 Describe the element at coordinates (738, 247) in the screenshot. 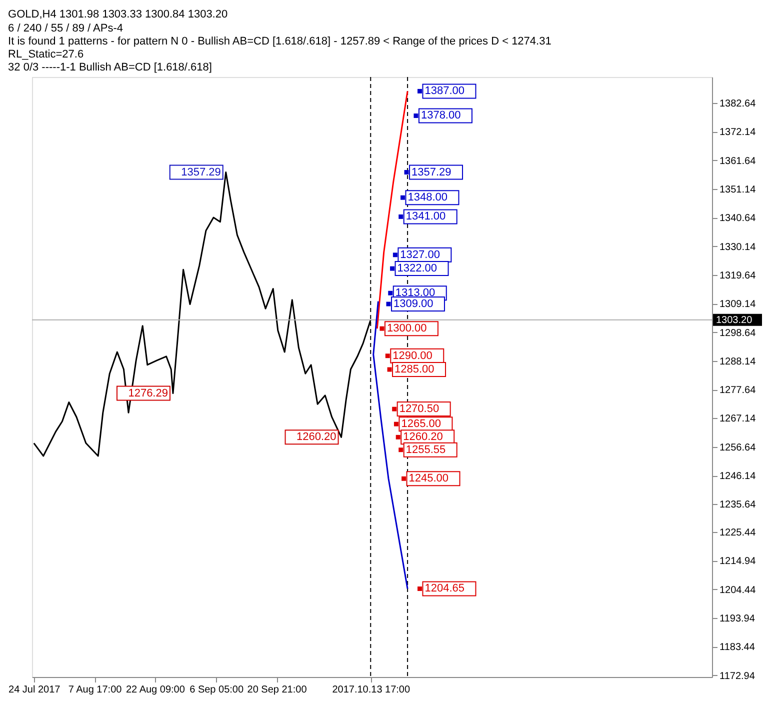

I see `y-tick-label: 1330.14` at that location.